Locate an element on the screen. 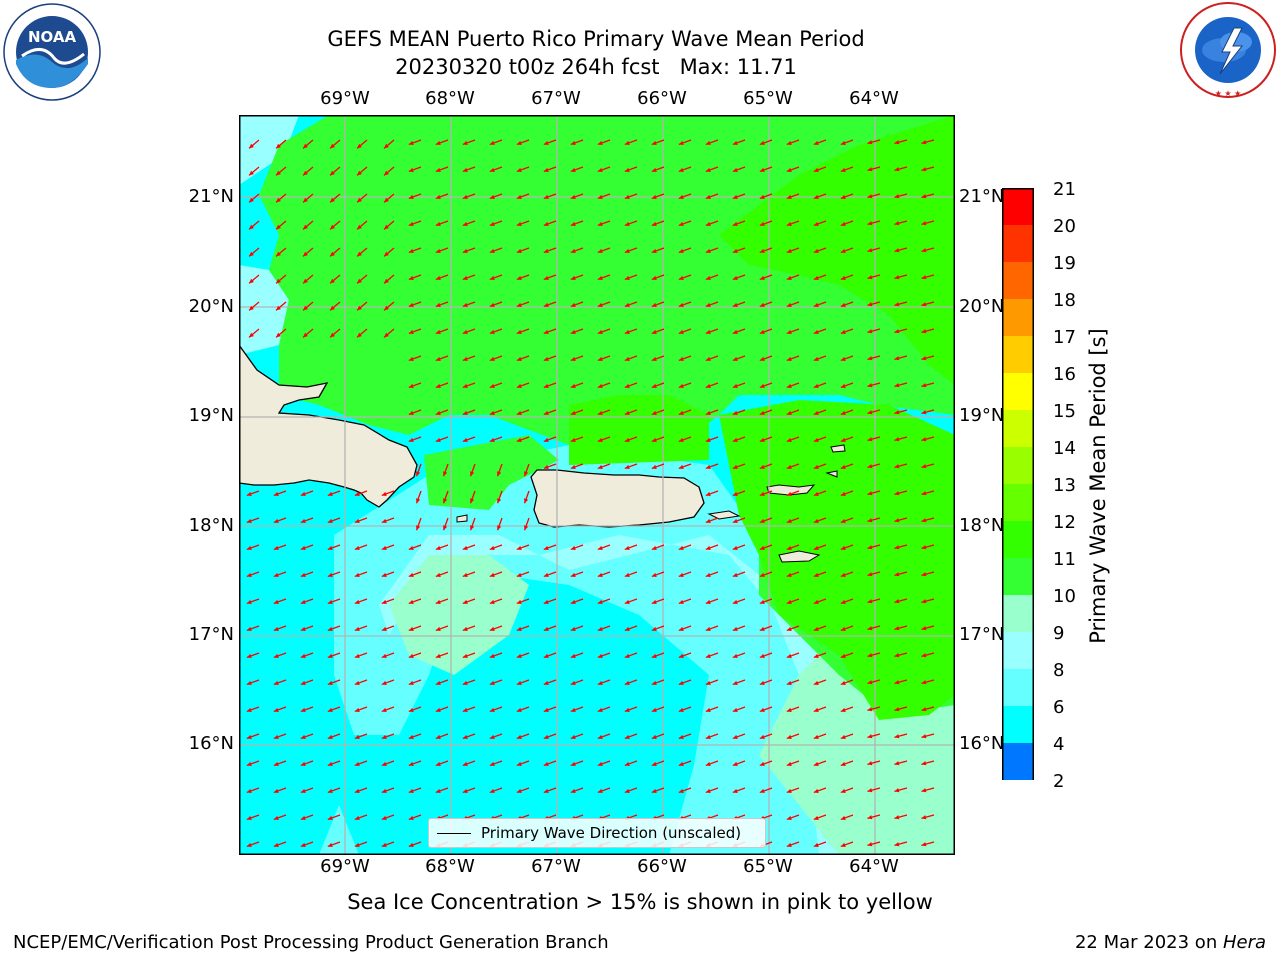 The height and width of the screenshot is (960, 1280). colorbar-label: Primary Wave Mean Period [s] is located at coordinates (1098, 486).